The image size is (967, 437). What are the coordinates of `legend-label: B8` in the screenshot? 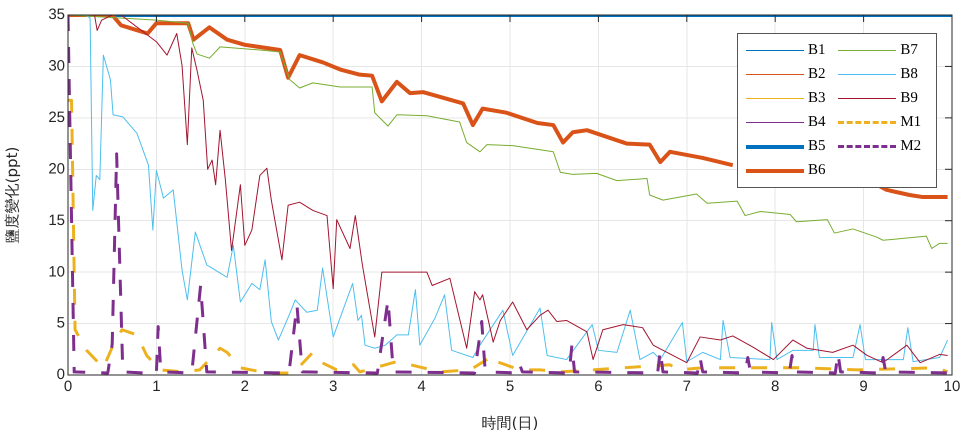 It's located at (909, 74).